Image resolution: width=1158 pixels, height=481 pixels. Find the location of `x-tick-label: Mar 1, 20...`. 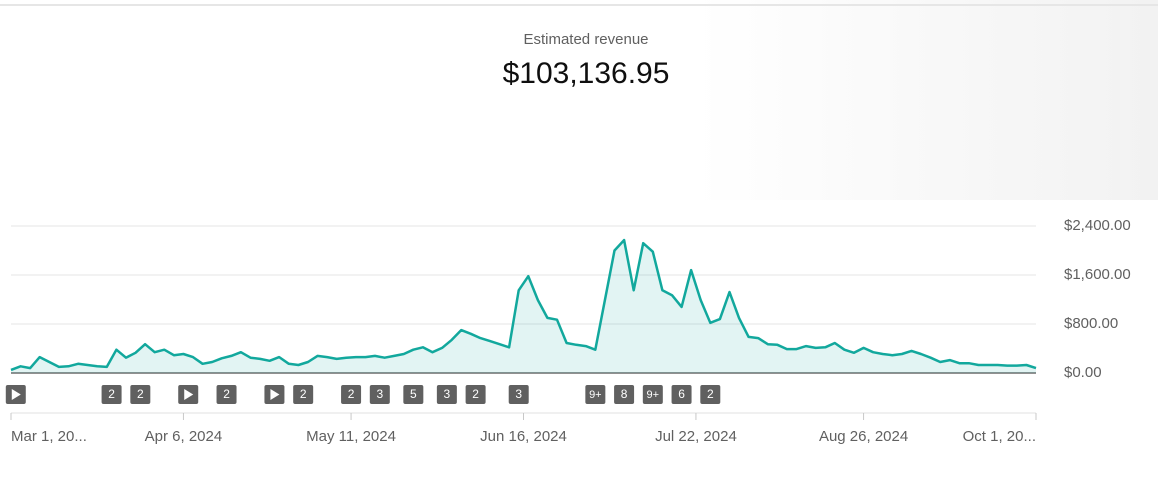

x-tick-label: Mar 1, 20... is located at coordinates (49, 436).